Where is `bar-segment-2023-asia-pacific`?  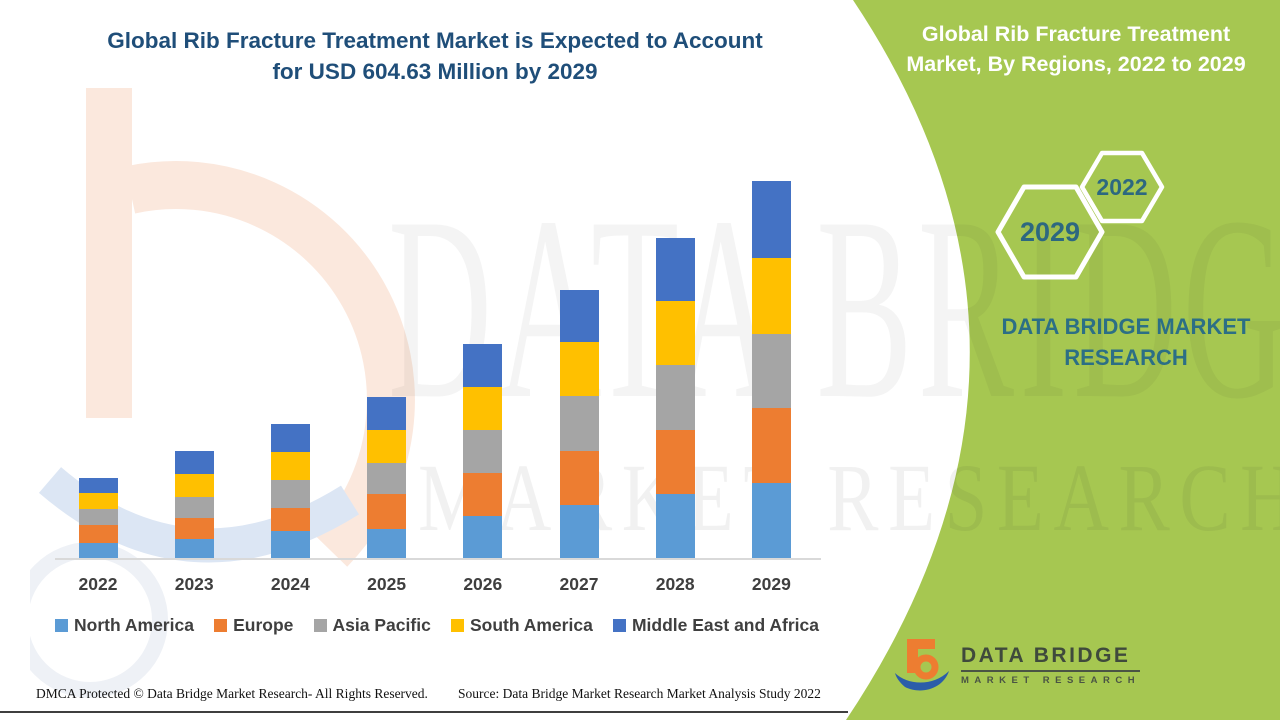 bar-segment-2023-asia-pacific is located at coordinates (194, 507).